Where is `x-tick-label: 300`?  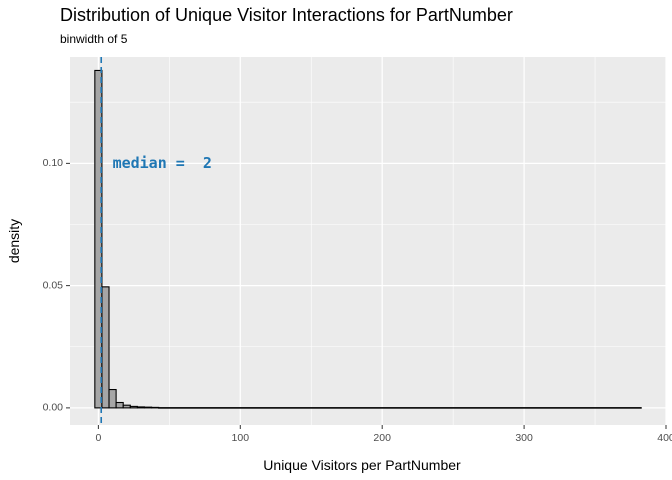 x-tick-label: 300 is located at coordinates (524, 438).